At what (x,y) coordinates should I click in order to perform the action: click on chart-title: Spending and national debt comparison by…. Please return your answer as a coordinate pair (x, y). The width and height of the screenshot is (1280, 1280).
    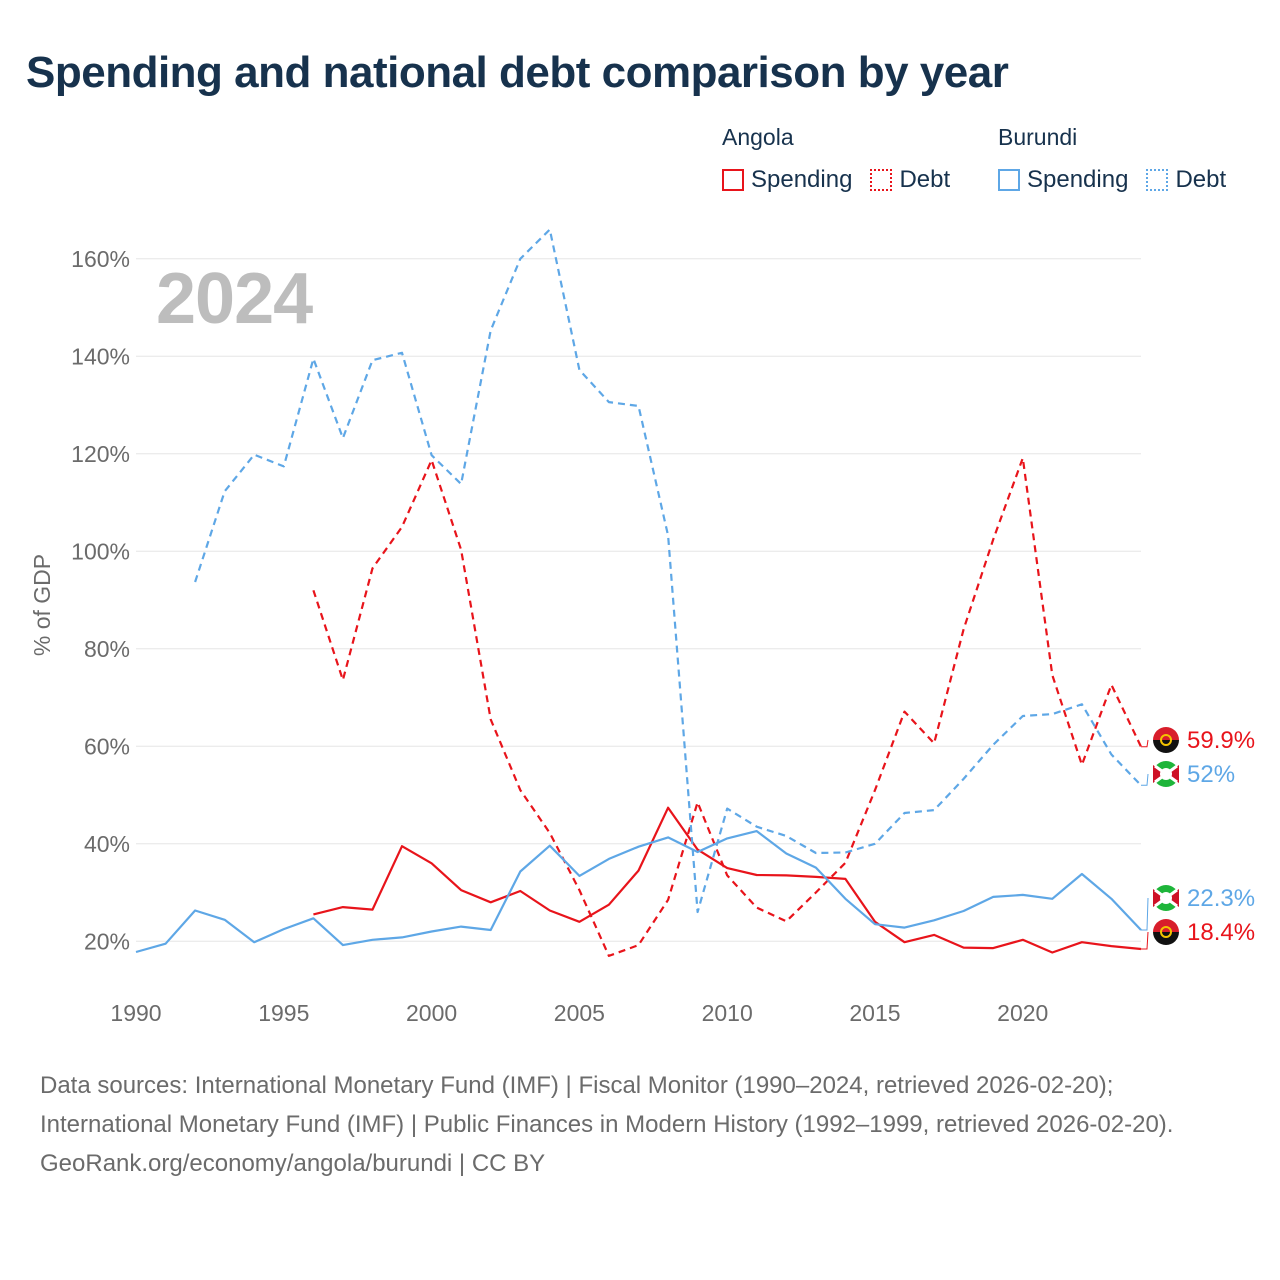
    Looking at the image, I should click on (517, 72).